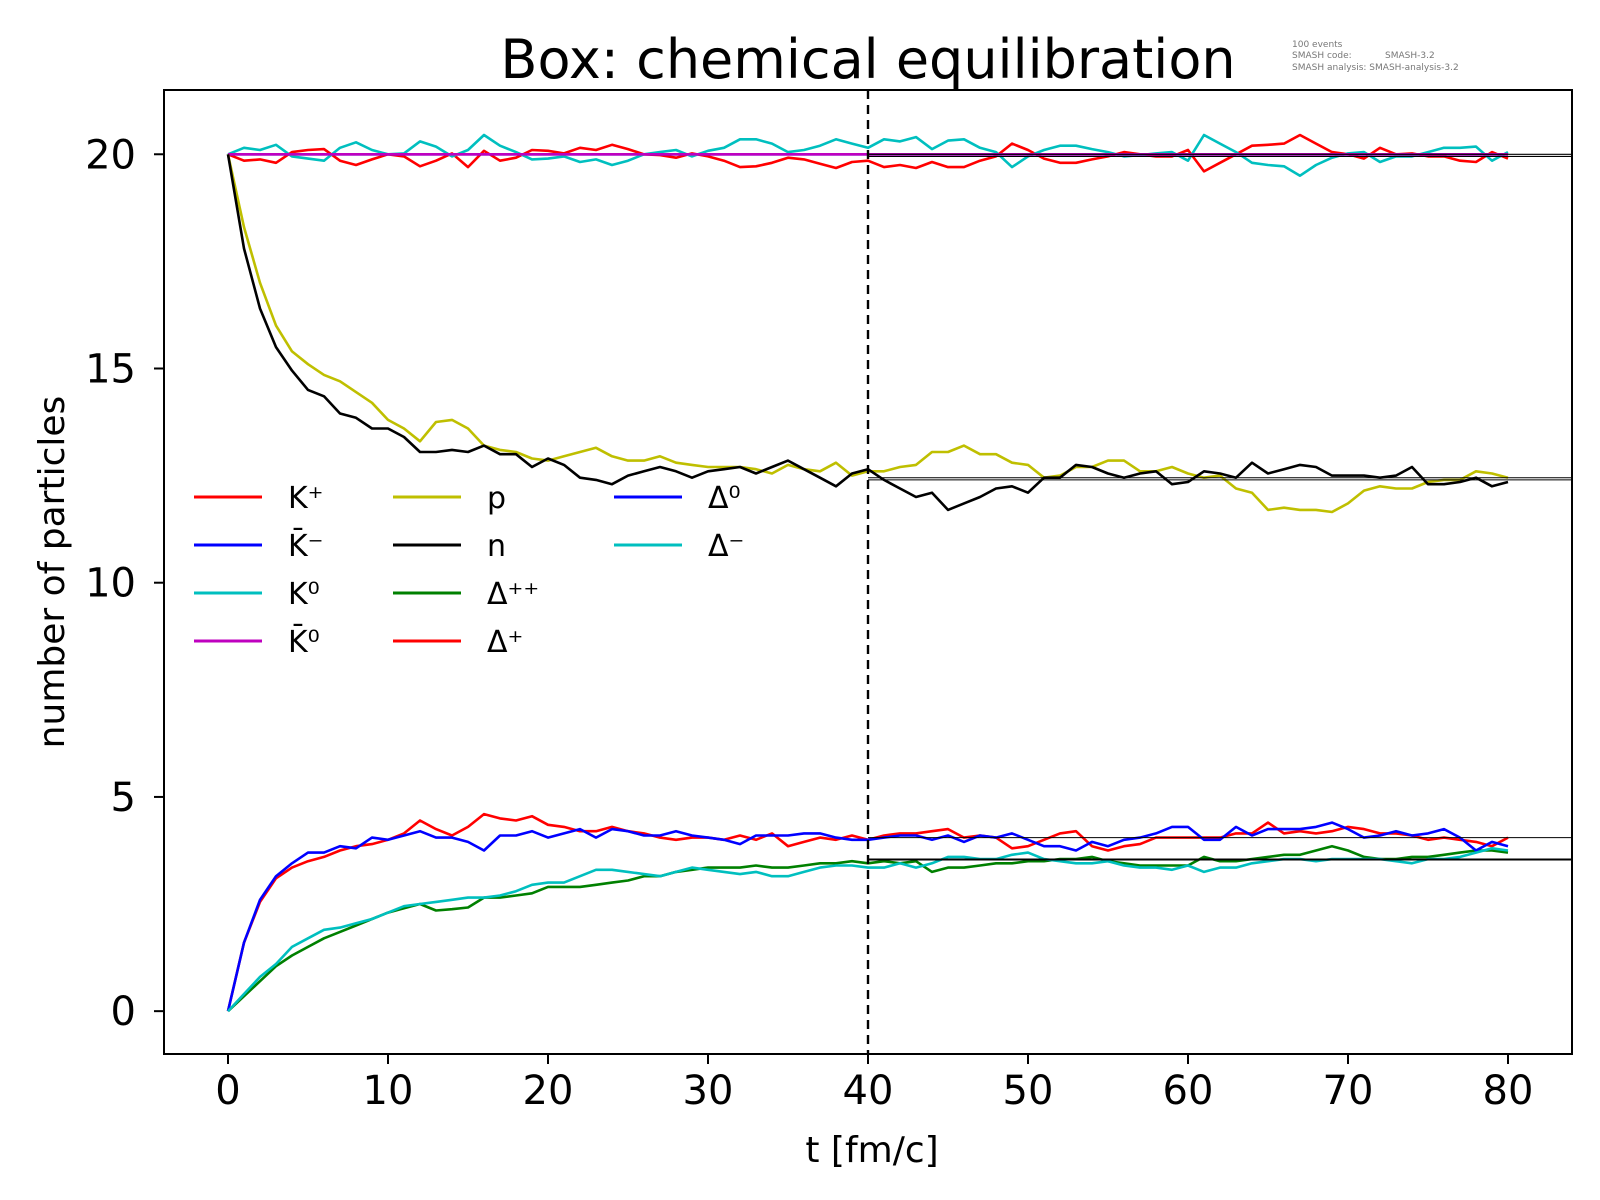 The width and height of the screenshot is (1600, 1200). What do you see at coordinates (123, 1012) in the screenshot?
I see `y-tick-label-0: 0` at bounding box center [123, 1012].